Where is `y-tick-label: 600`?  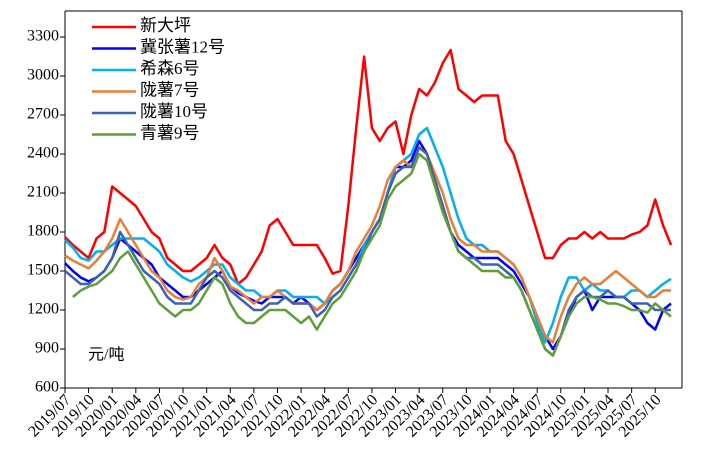 y-tick-label: 600 is located at coordinates (47, 387).